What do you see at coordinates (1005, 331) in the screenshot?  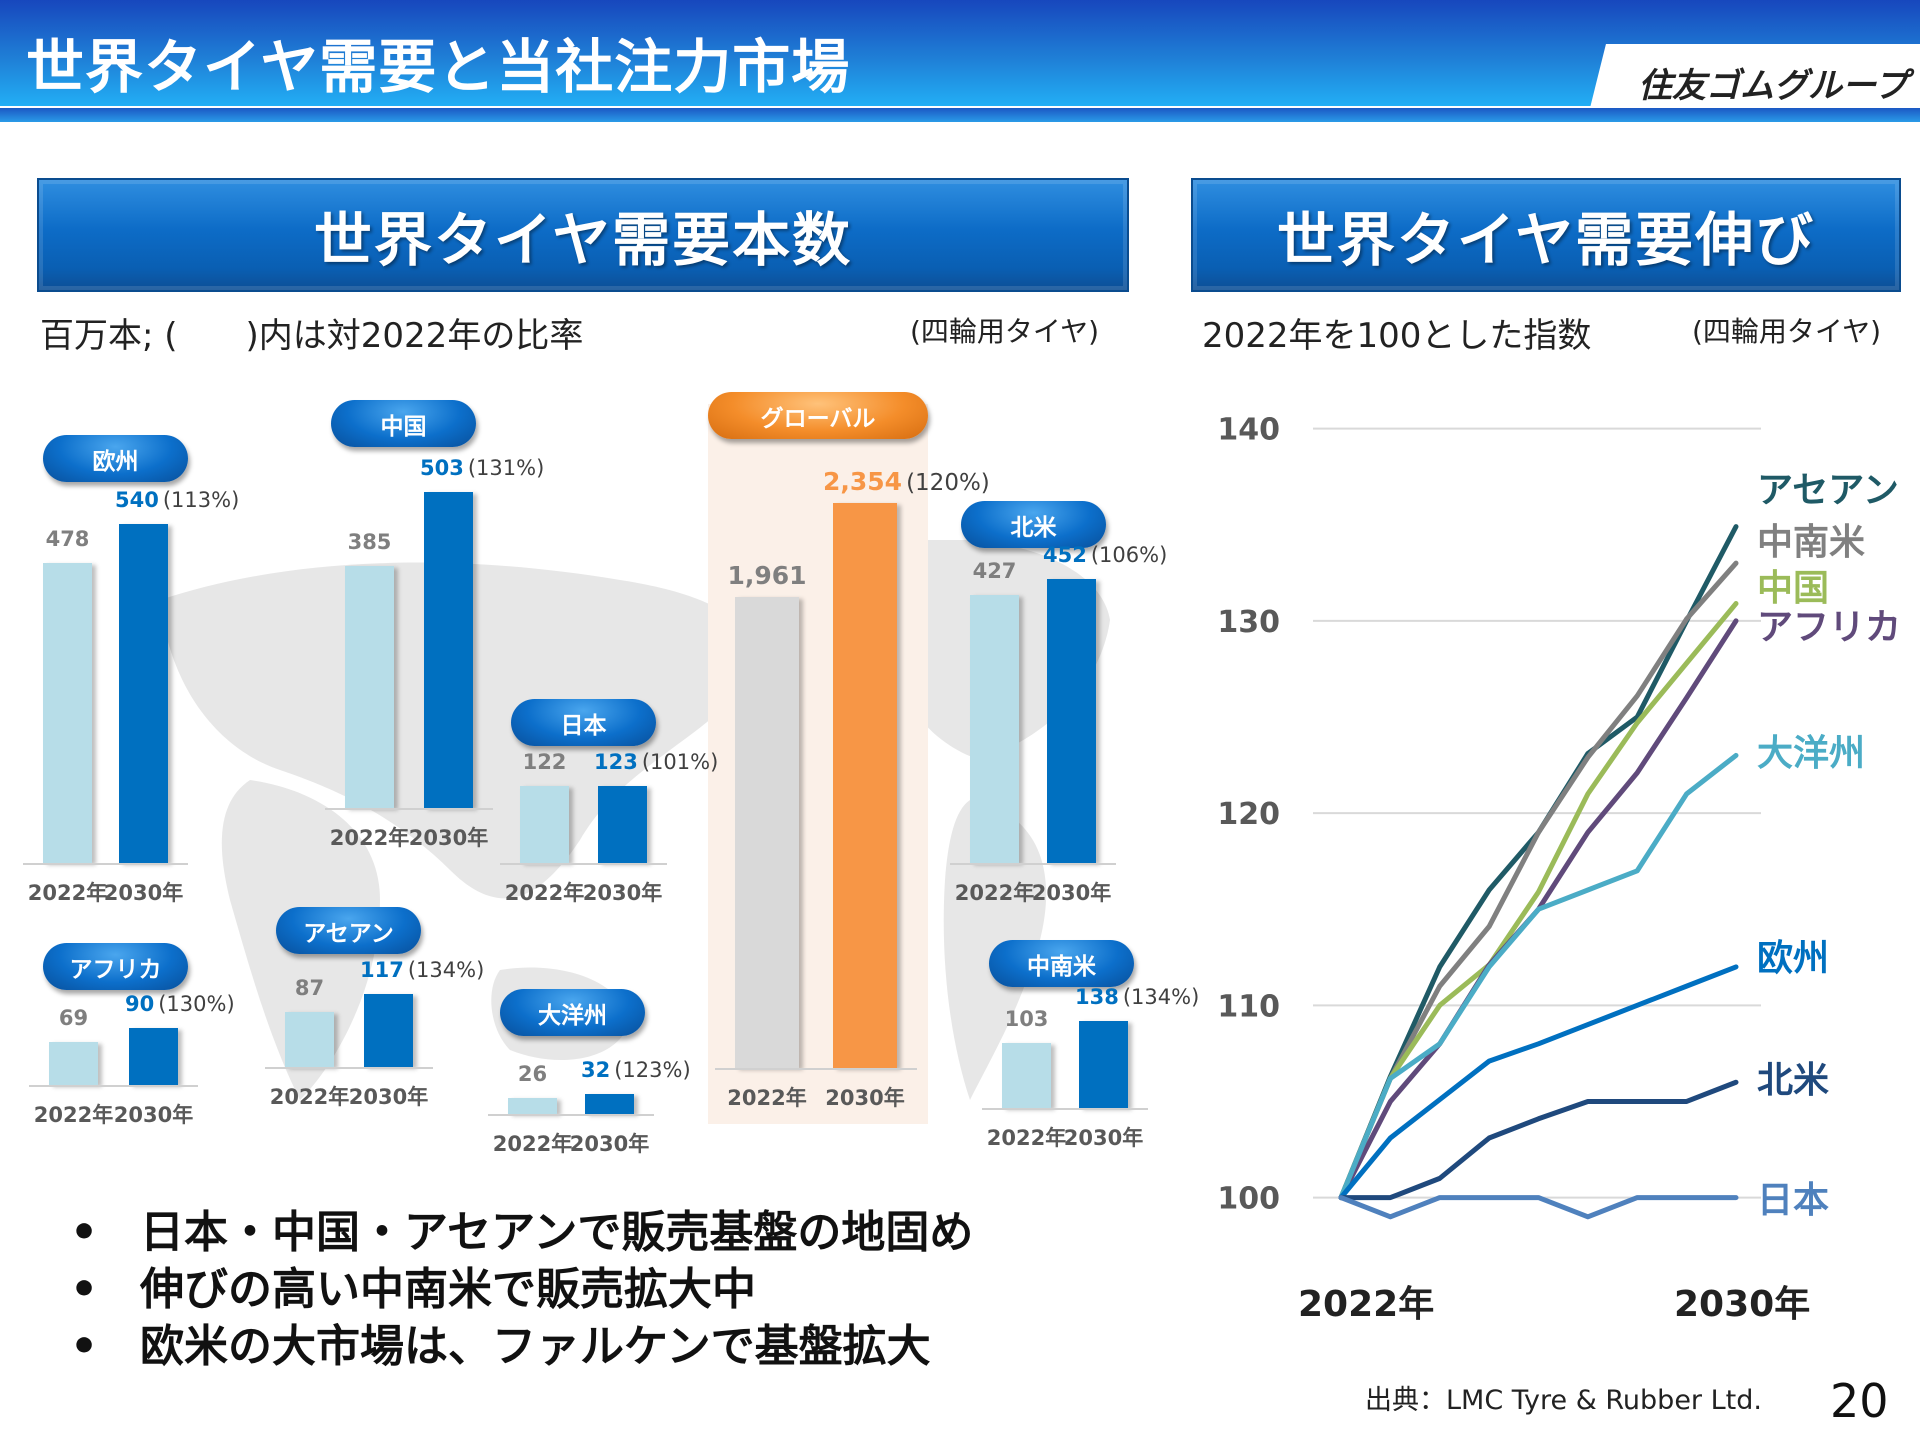 I see `tire-type-note-left: (四輪用タイヤ)` at bounding box center [1005, 331].